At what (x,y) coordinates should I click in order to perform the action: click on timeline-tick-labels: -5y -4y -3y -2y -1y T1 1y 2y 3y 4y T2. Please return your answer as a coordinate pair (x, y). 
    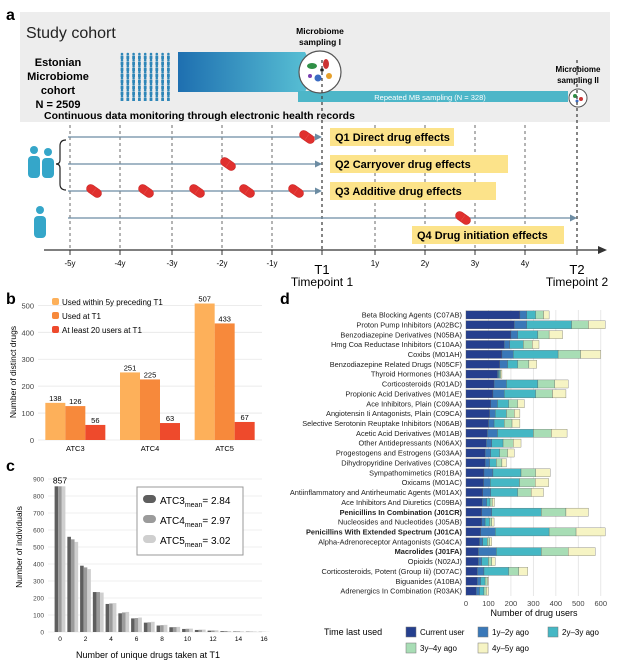
    Looking at the image, I should click on (324, 268).